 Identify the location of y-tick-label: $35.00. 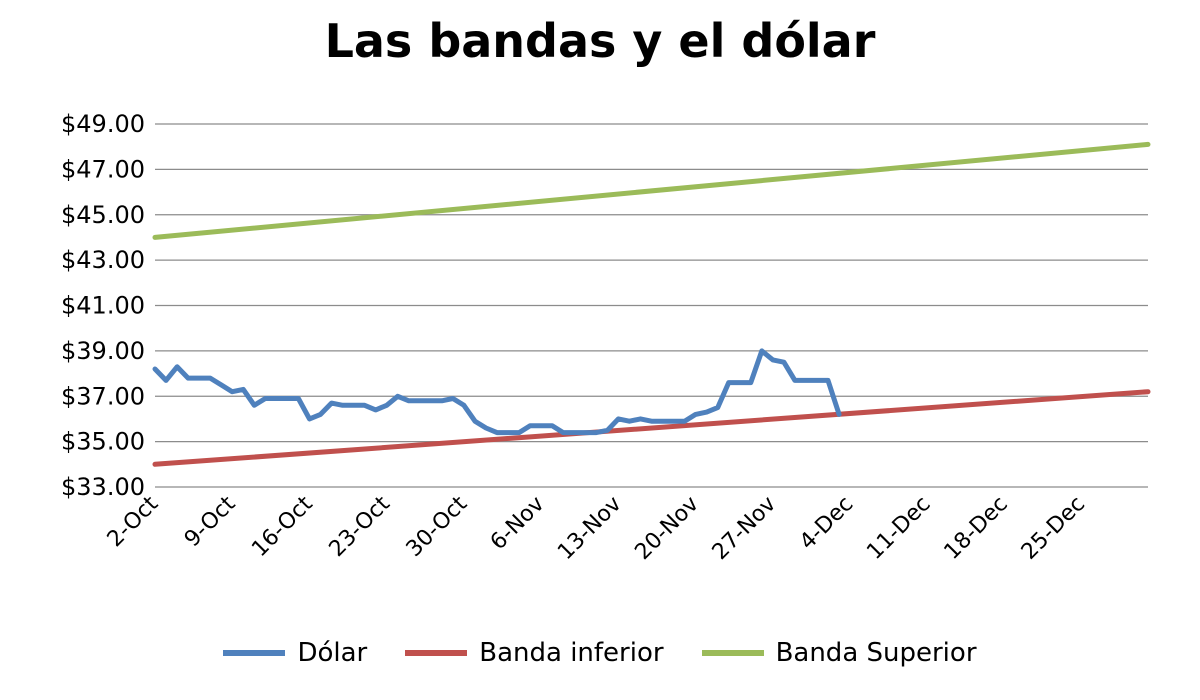
(103, 442).